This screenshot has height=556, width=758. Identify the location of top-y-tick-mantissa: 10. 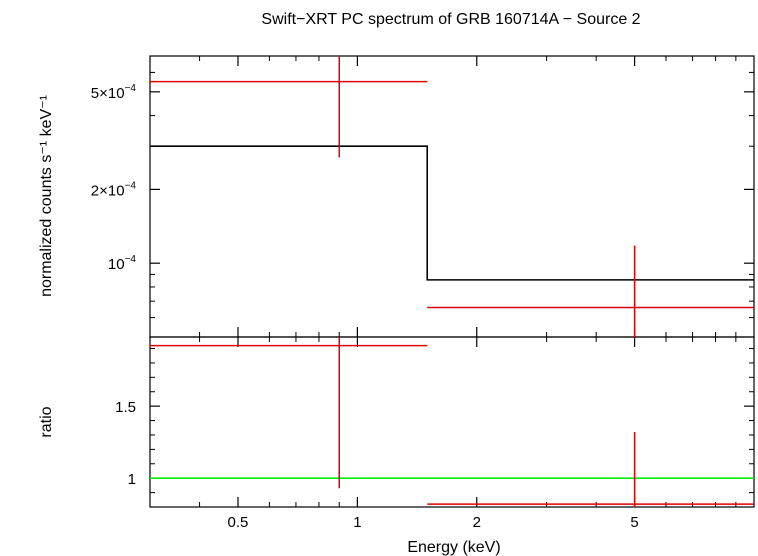
(116, 264).